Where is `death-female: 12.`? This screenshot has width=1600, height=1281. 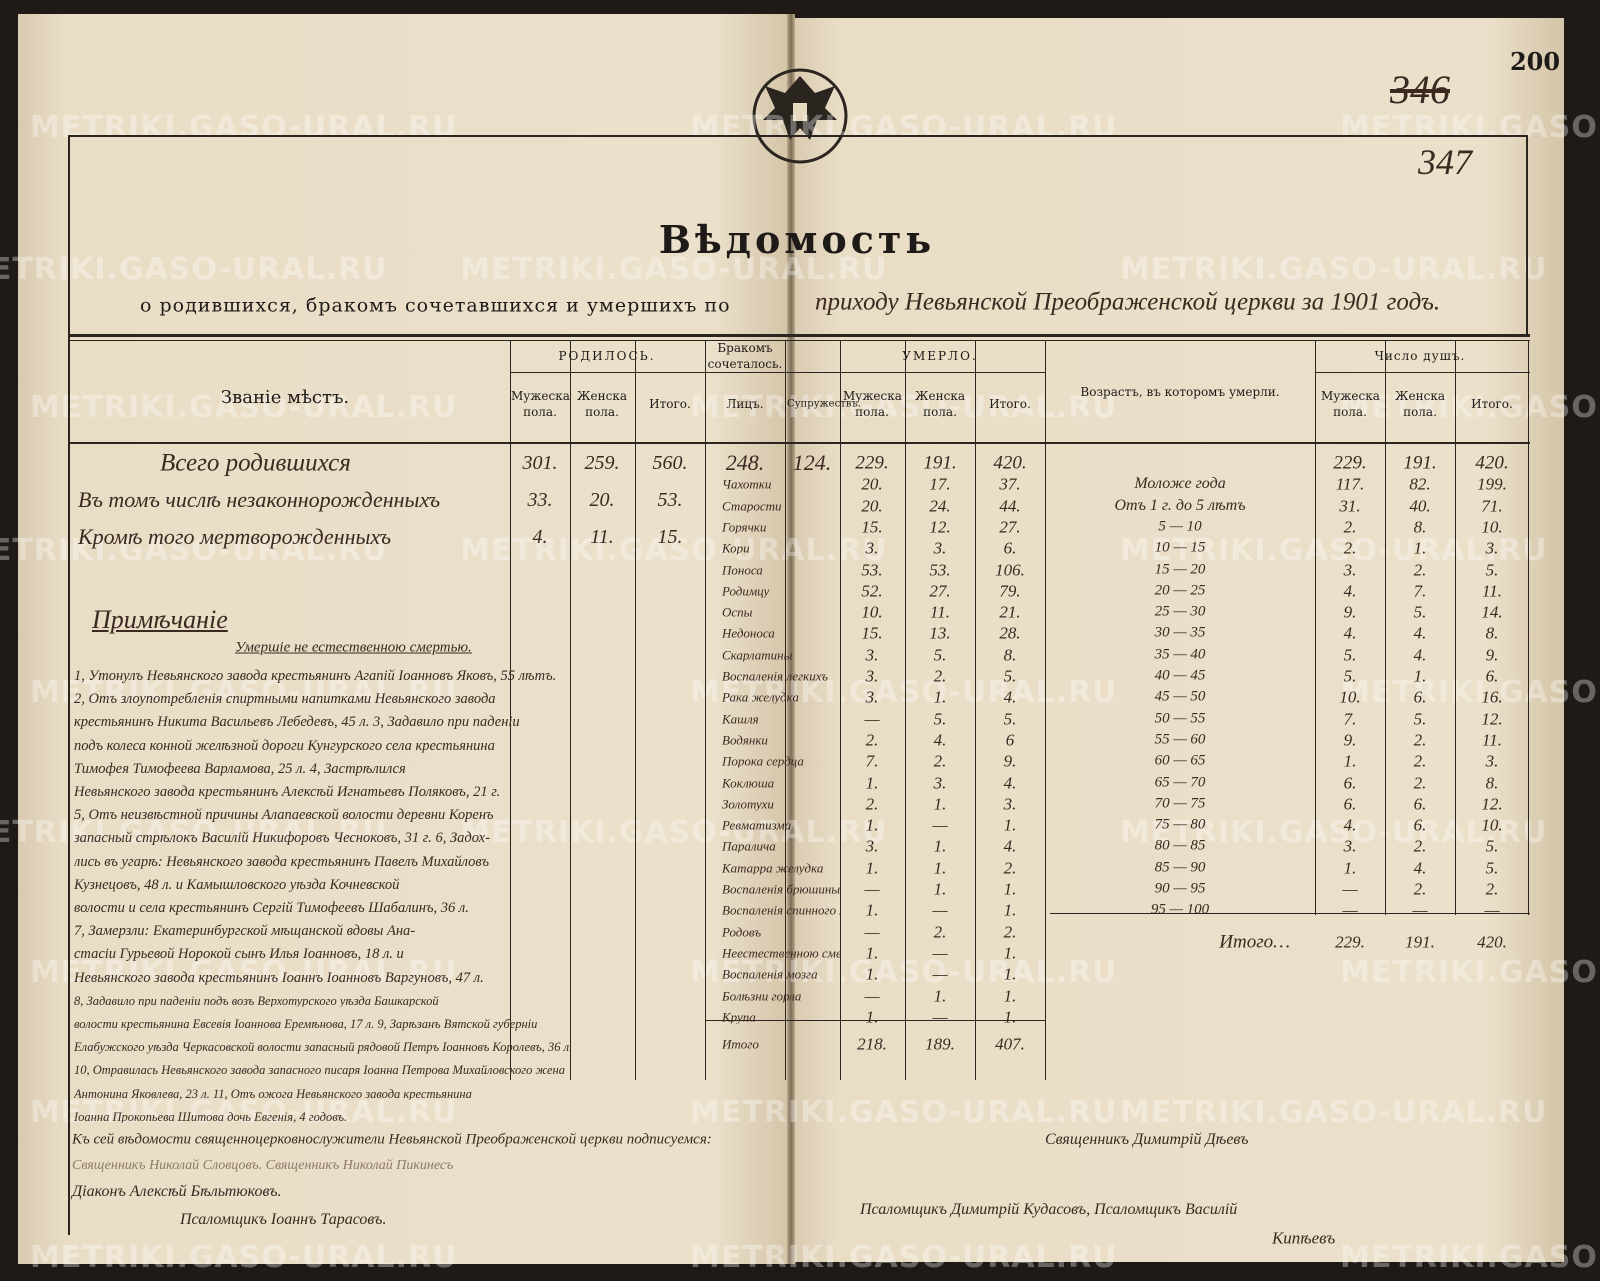
death-female: 12. is located at coordinates (940, 527).